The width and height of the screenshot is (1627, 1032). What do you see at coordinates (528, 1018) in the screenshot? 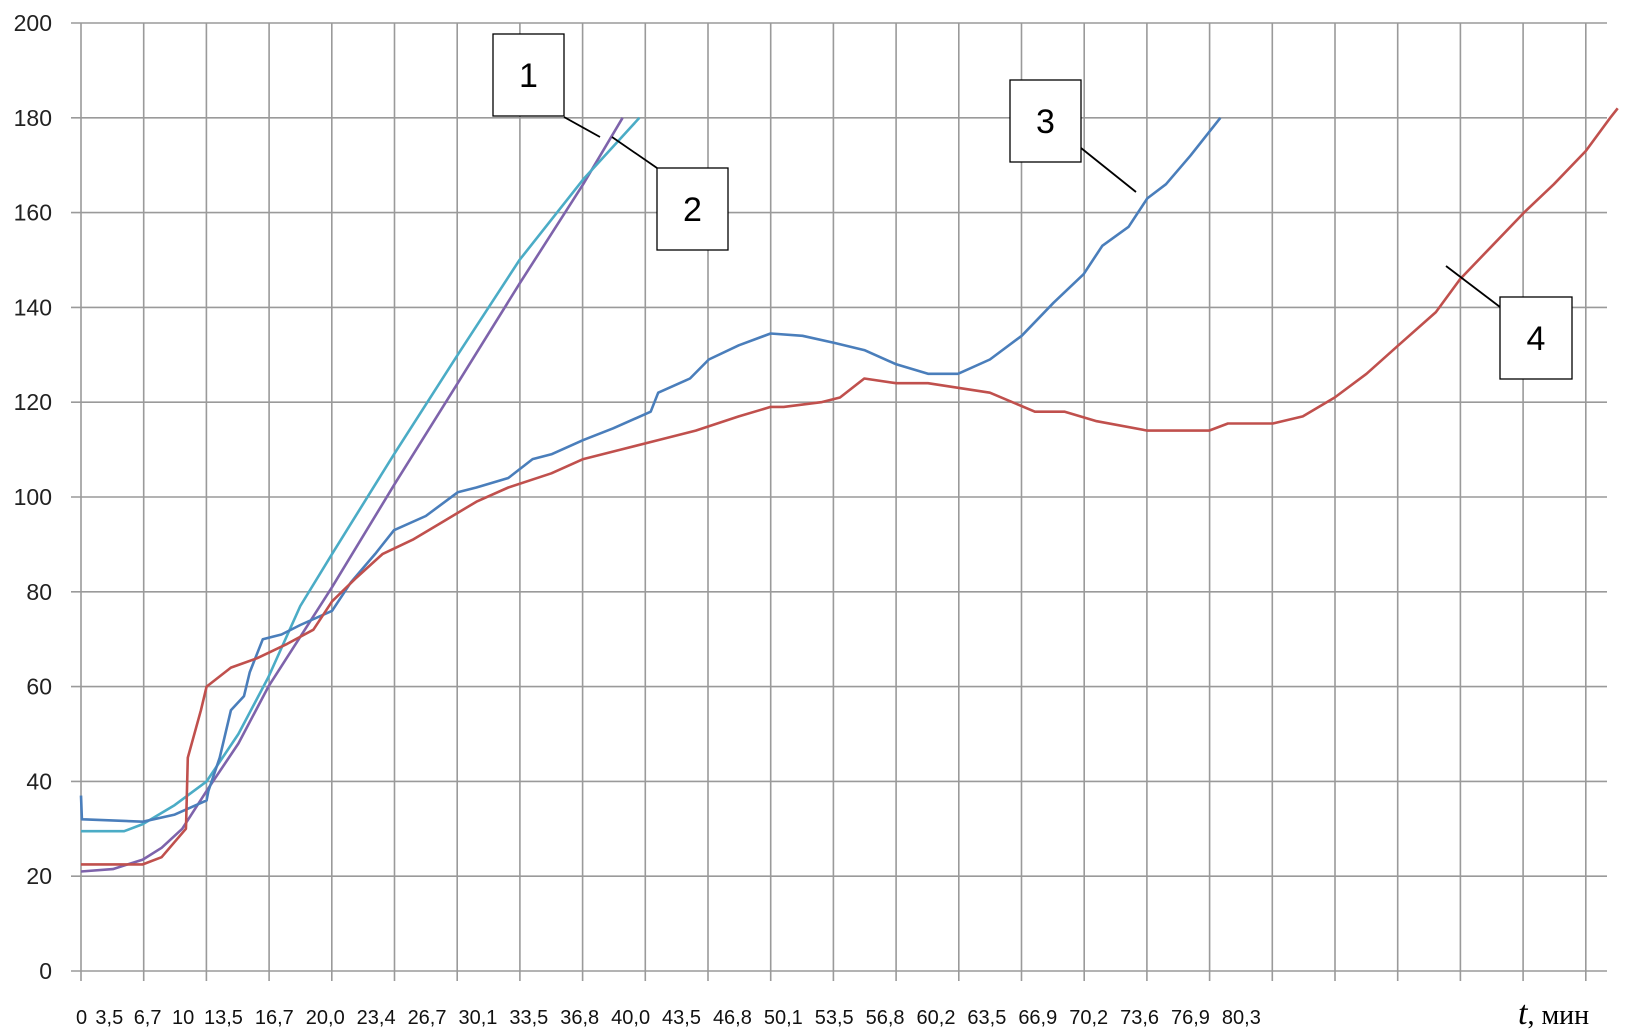
I see `x-tick-label: 33,5` at bounding box center [528, 1018].